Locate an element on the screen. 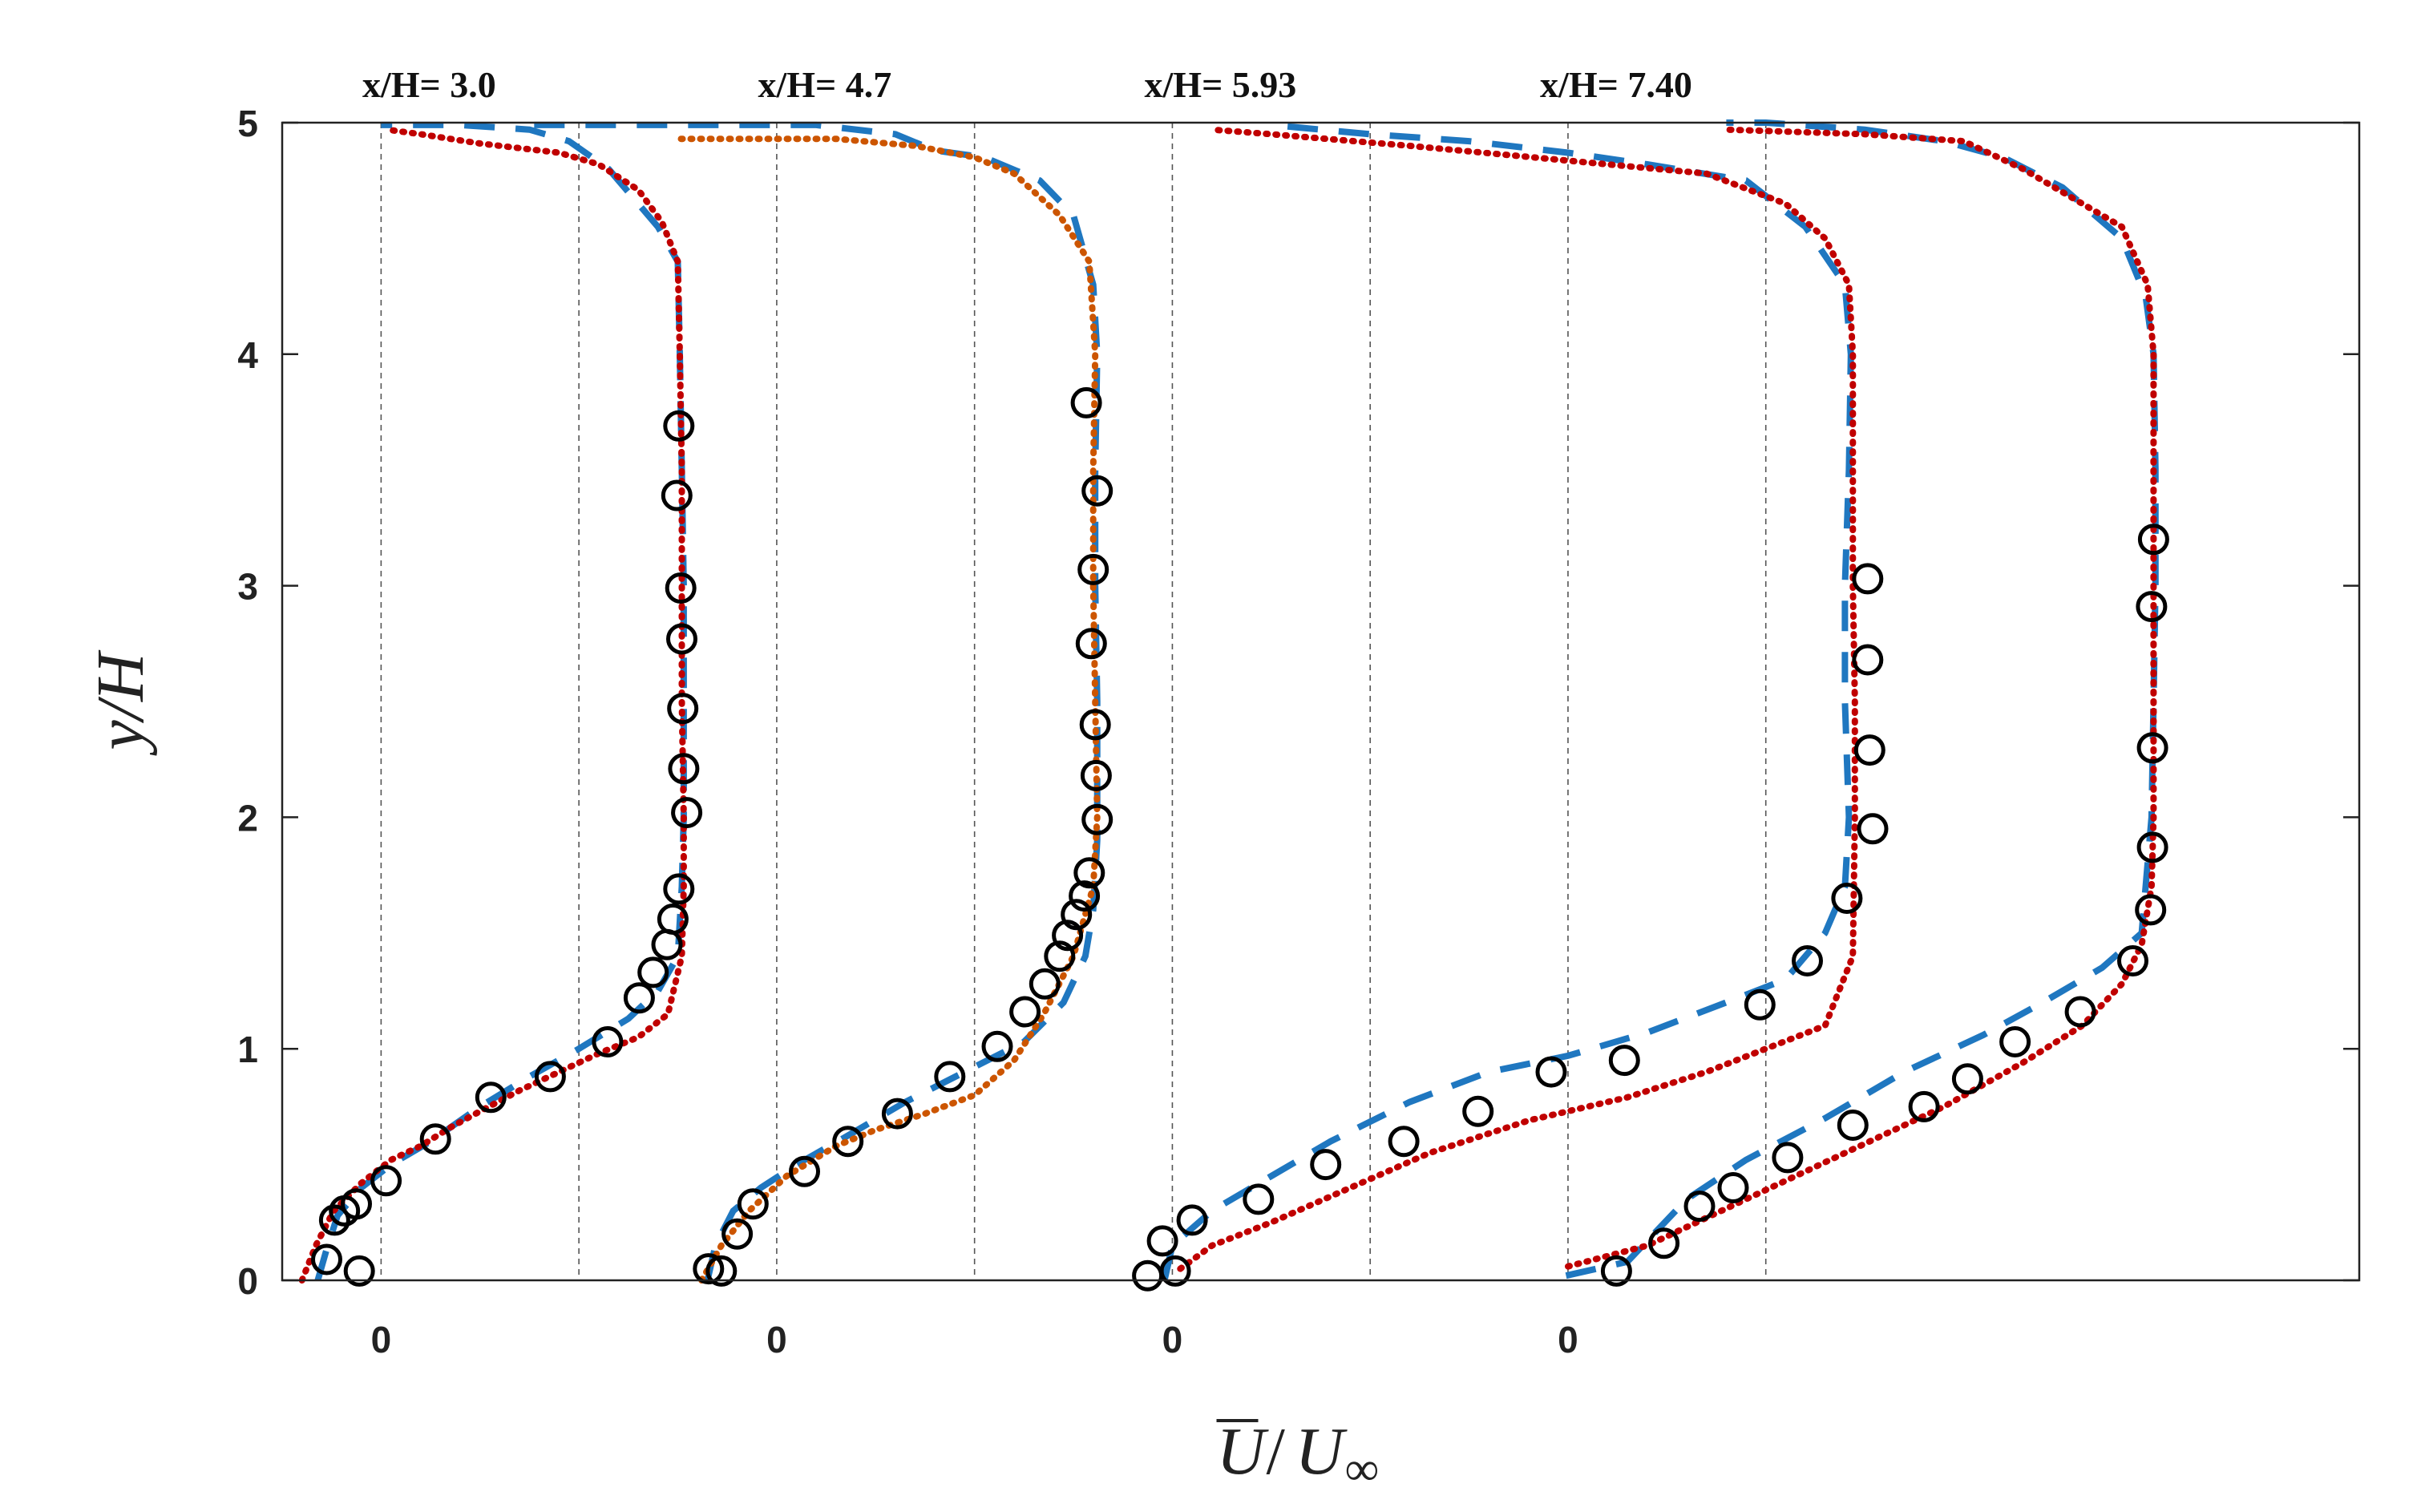 Image resolution: width=2425 pixels, height=1512 pixels. station-label-4: x/H= 7.40 is located at coordinates (1616, 85).